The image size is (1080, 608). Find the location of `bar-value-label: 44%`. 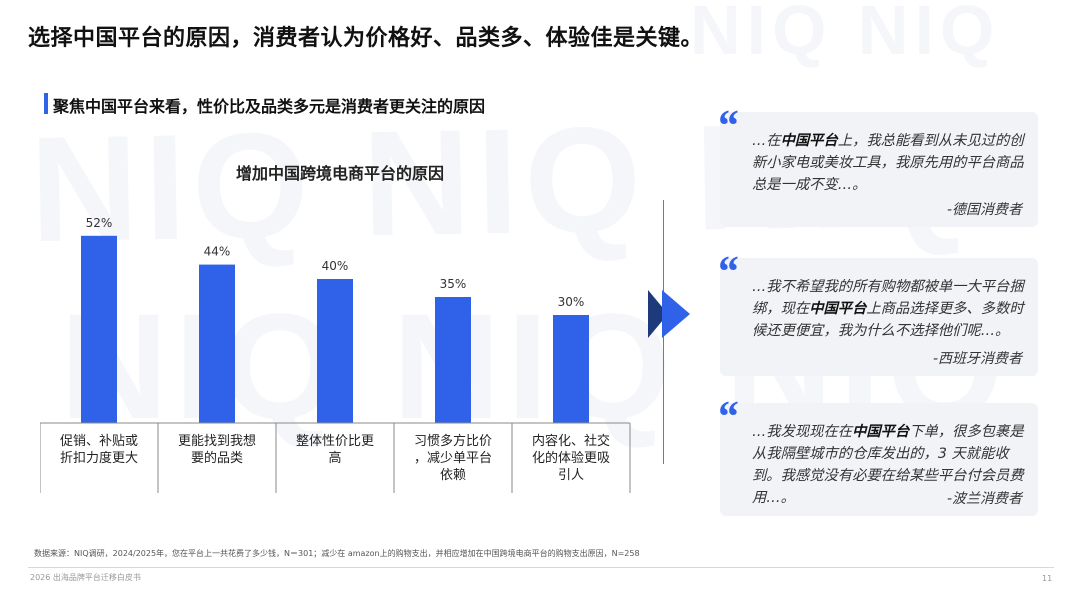

bar-value-label: 44% is located at coordinates (217, 252).